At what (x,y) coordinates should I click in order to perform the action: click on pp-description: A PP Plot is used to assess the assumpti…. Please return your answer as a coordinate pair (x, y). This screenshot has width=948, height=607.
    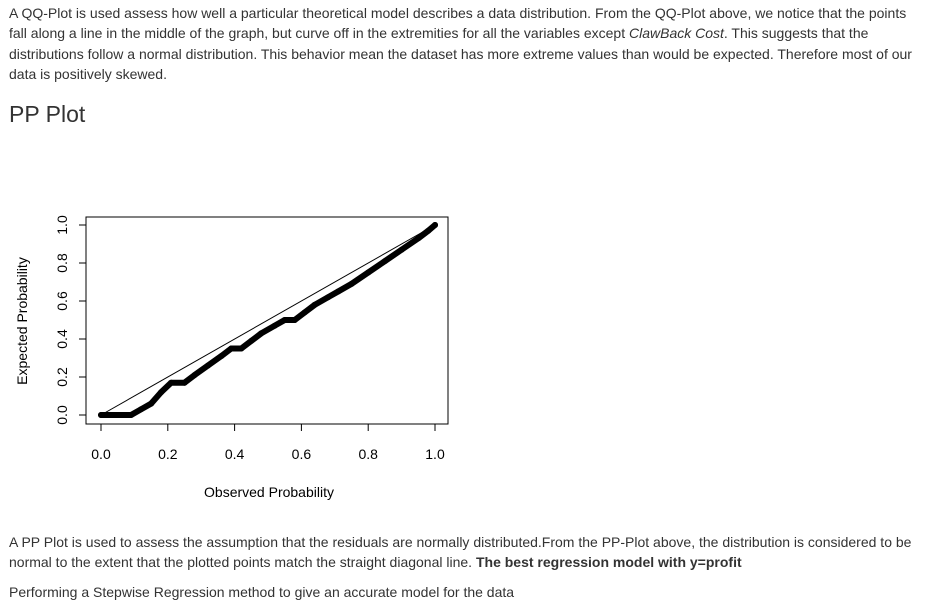
    Looking at the image, I should click on (466, 552).